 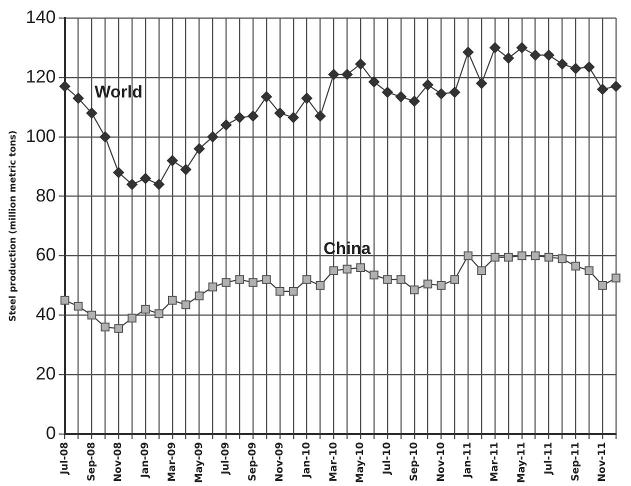 What do you see at coordinates (51, 432) in the screenshot?
I see `y-tick-label: 0` at bounding box center [51, 432].